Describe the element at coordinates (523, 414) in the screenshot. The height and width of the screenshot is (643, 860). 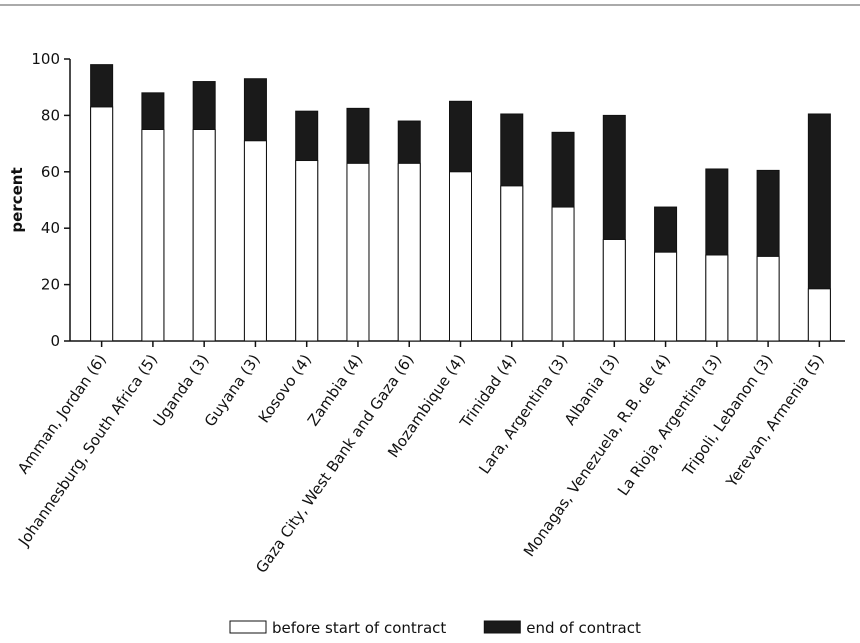
I see `x-tick-label: Lara, Argentina (3)` at that location.